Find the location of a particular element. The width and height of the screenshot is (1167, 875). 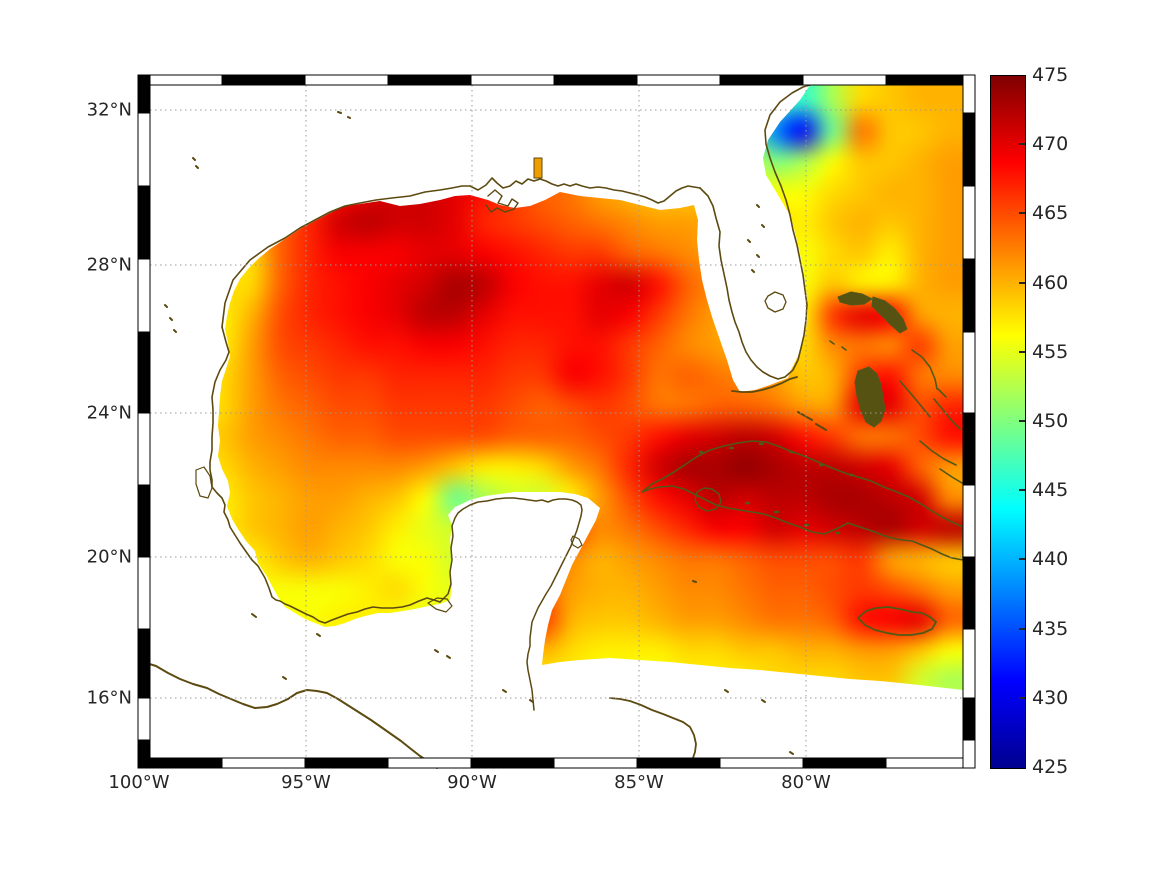

colorbar-tick-label: 465 is located at coordinates (1050, 213).